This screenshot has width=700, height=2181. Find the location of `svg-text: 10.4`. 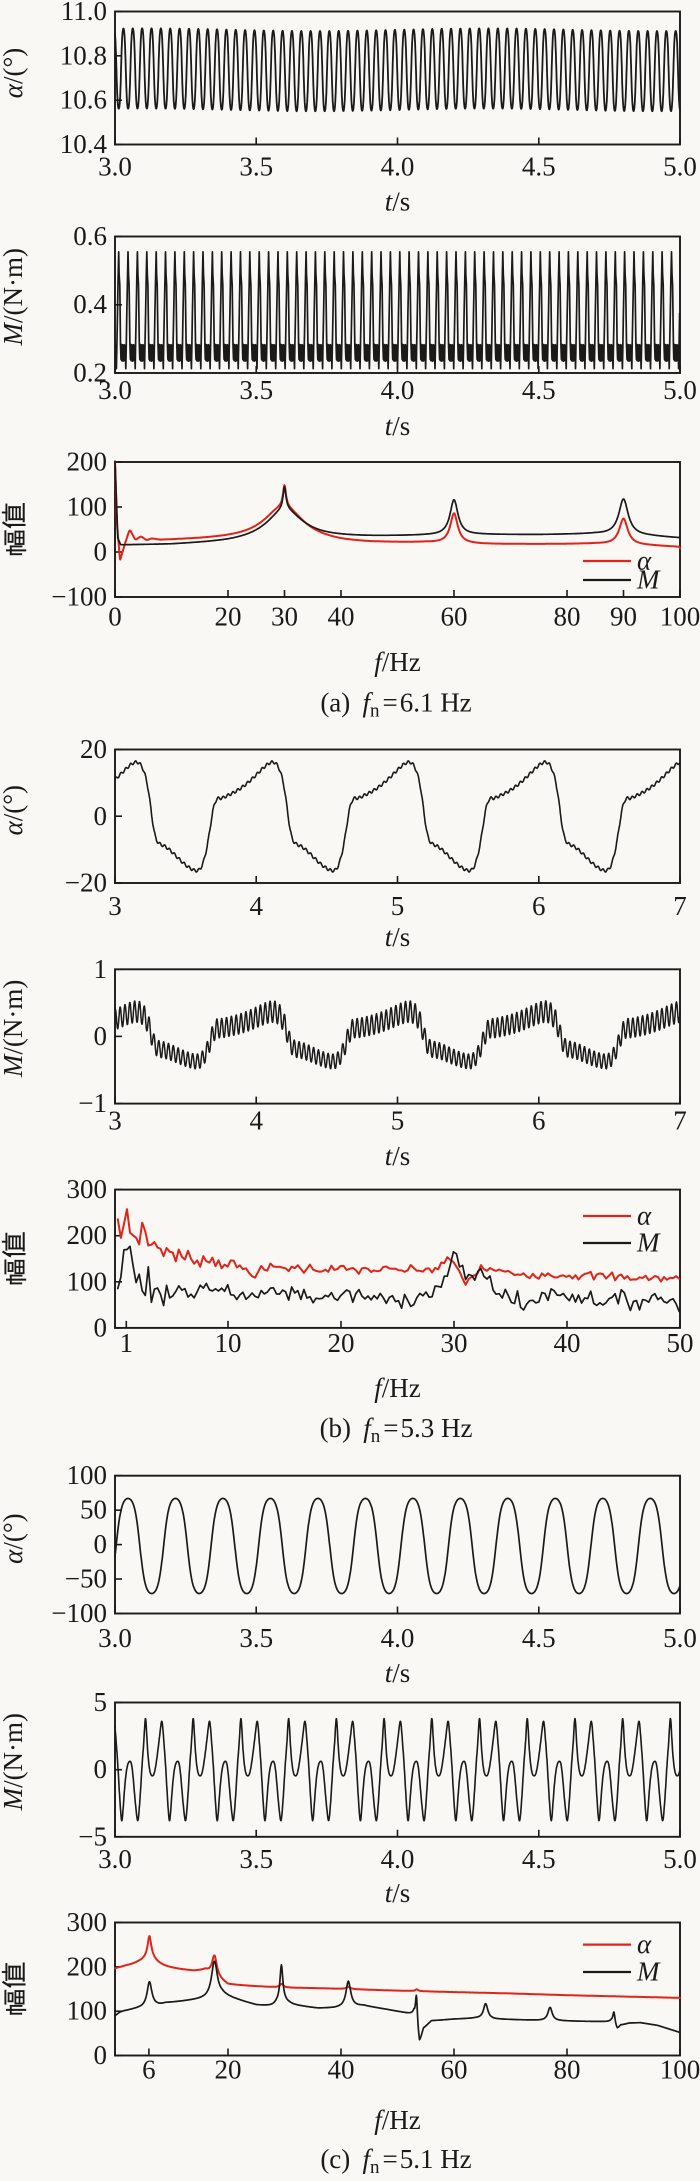

svg-text: 10.4 is located at coordinates (84, 144).